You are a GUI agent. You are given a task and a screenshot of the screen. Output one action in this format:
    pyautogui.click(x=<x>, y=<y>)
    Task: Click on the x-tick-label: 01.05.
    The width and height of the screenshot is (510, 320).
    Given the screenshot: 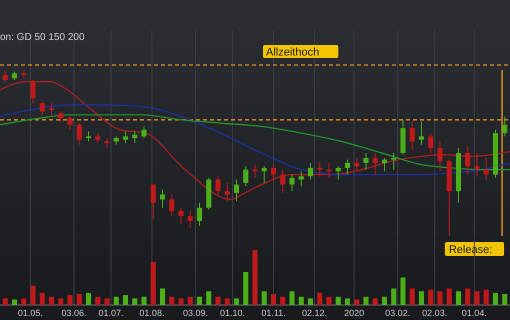 What is the action you would take?
    pyautogui.click(x=30, y=313)
    